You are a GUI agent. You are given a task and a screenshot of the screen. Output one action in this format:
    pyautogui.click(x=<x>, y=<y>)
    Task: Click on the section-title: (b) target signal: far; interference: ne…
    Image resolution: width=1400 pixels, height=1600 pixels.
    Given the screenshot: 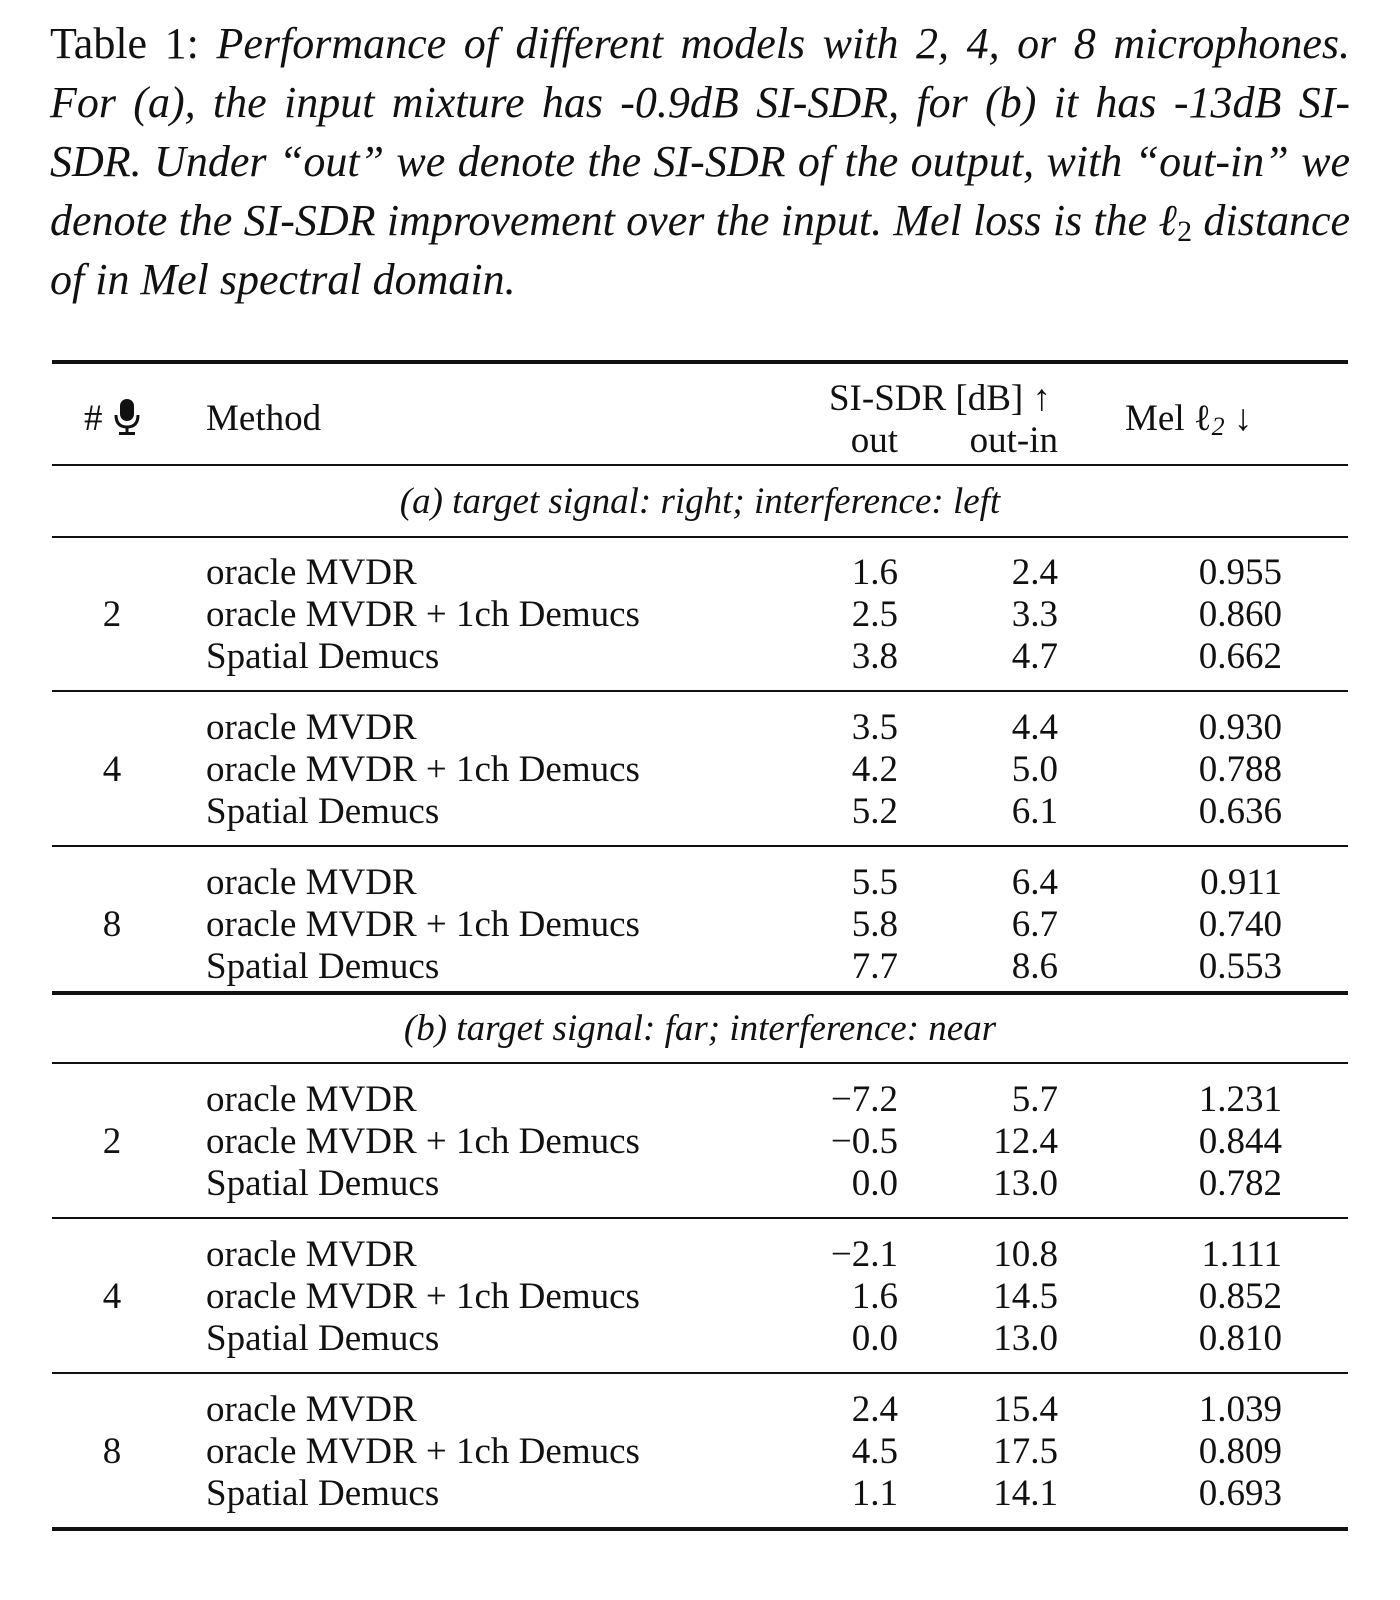 What is the action you would take?
    pyautogui.click(x=700, y=1028)
    